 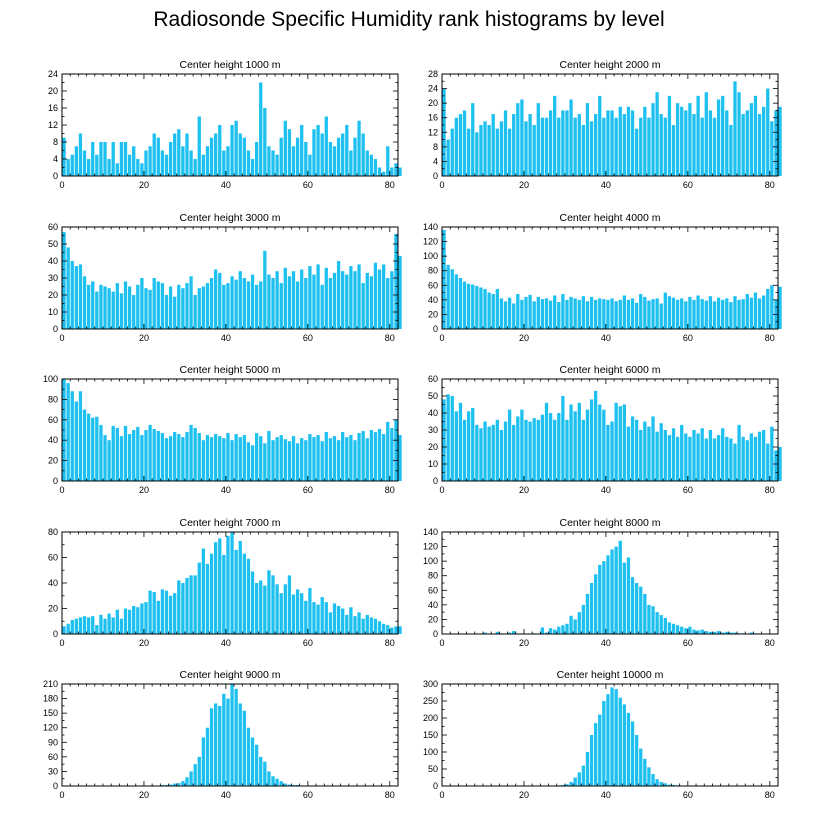 I want to click on panel-title: Center height 6000 m, so click(x=610, y=370).